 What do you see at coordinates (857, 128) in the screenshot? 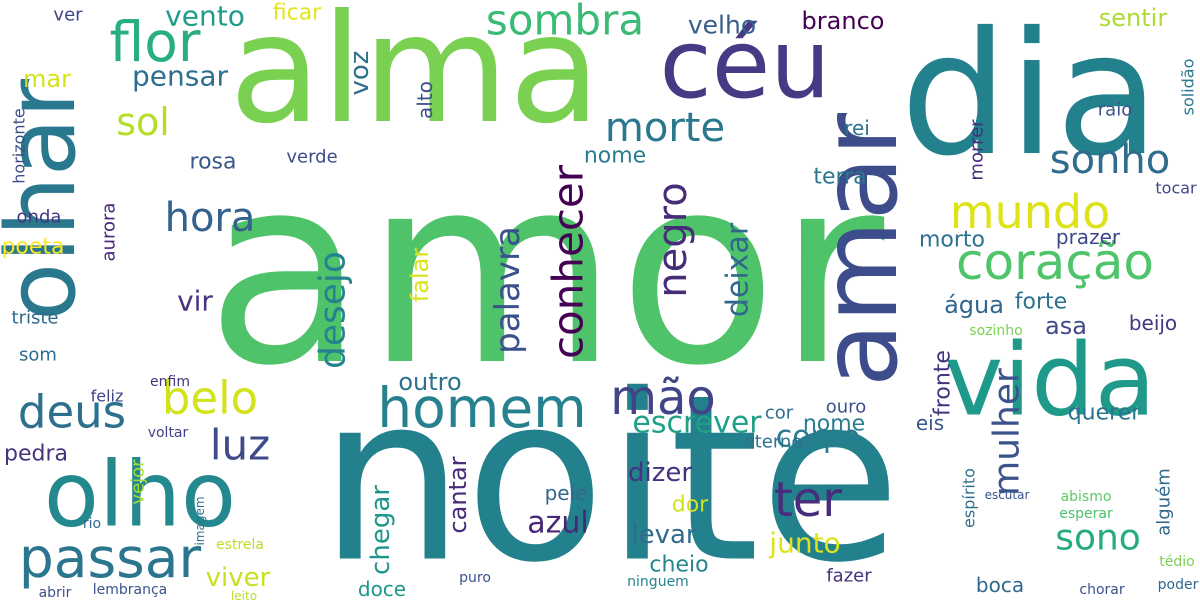
I see `word-rei: rei` at bounding box center [857, 128].